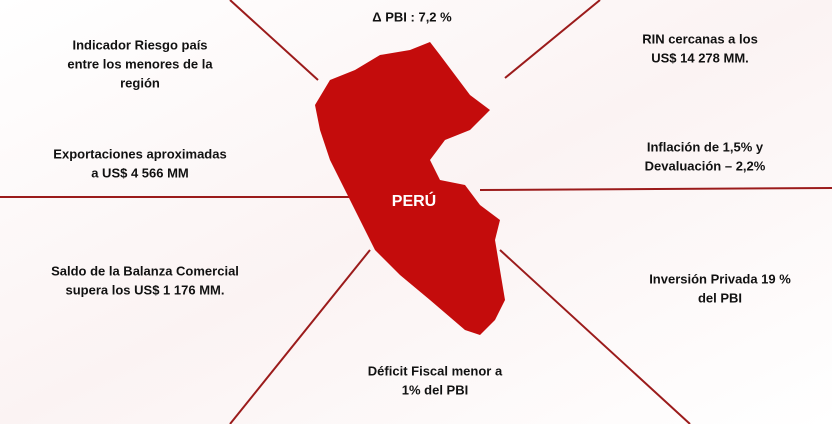 Image resolution: width=832 pixels, height=424 pixels. Describe the element at coordinates (435, 370) in the screenshot. I see `label-line: Déficit Fiscal menor a` at that location.